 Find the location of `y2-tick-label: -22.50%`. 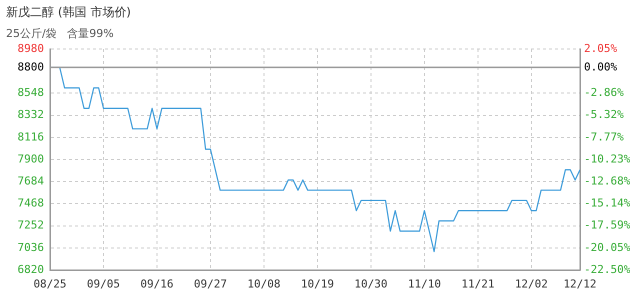

y2-tick-label: -22.50% is located at coordinates (607, 269).